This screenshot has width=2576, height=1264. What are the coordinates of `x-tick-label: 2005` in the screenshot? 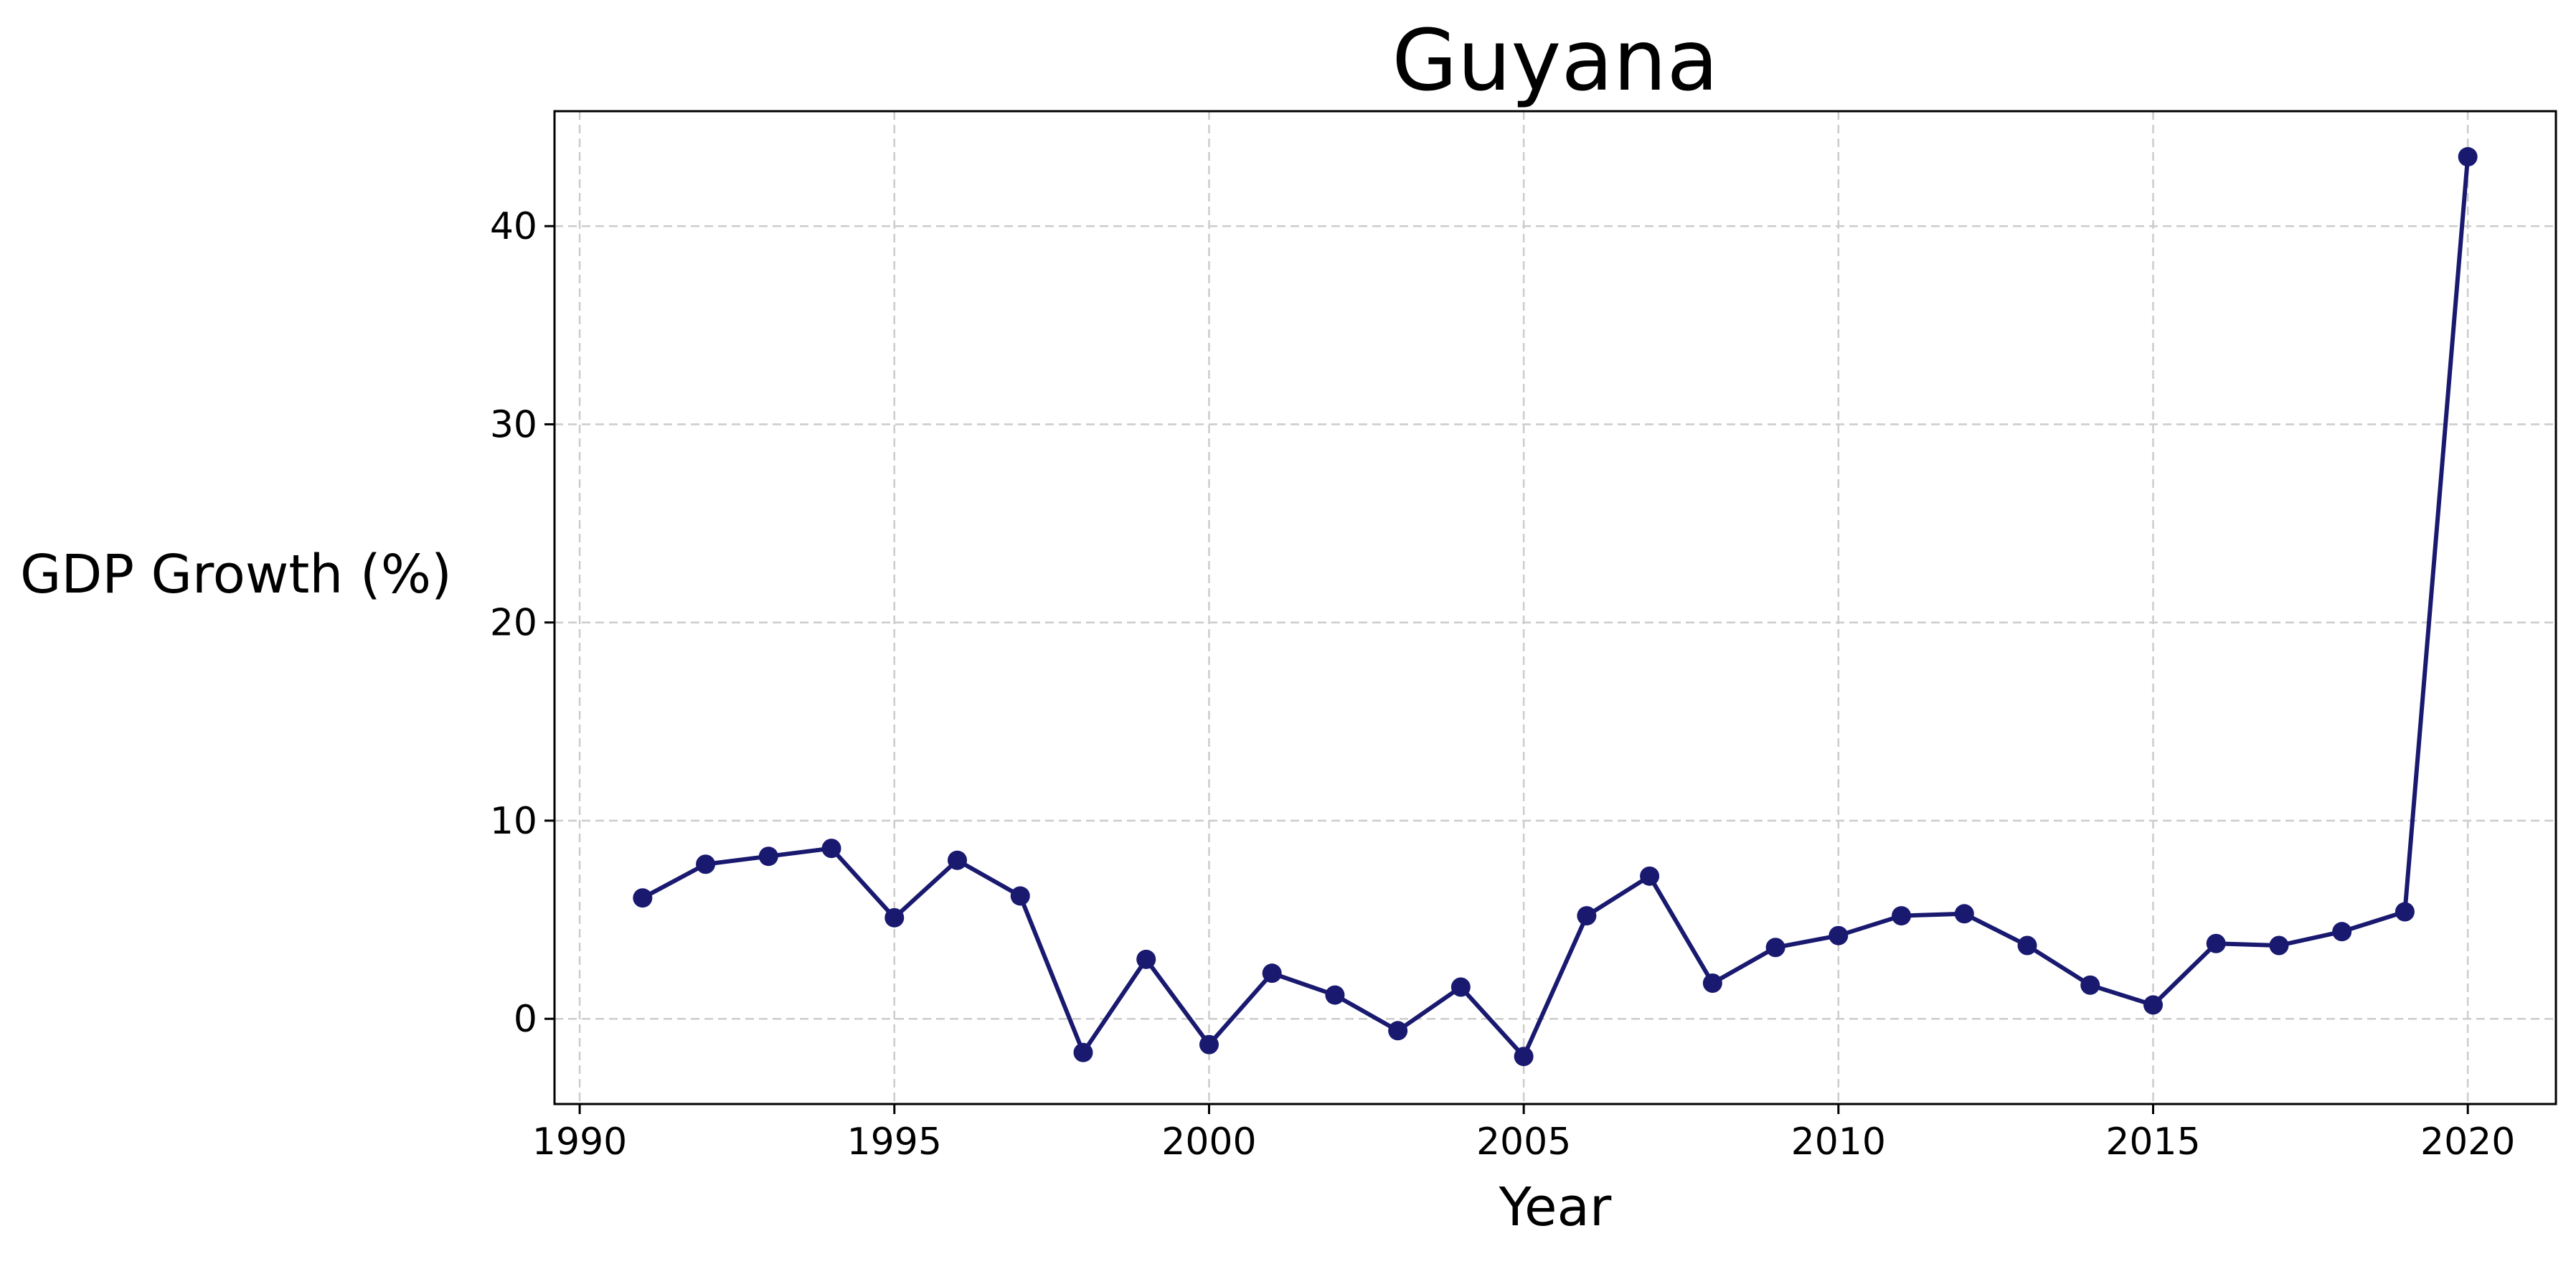 It's located at (1523, 1142).